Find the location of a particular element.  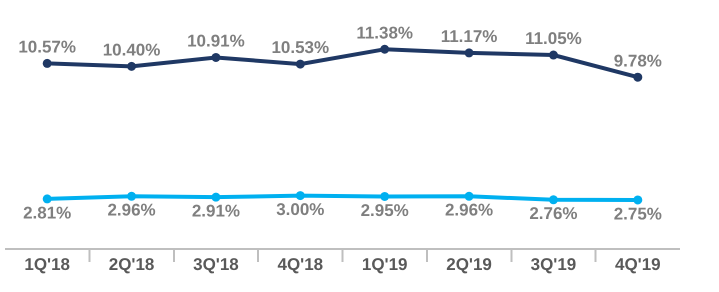

data-label: 11.05% is located at coordinates (553, 38).